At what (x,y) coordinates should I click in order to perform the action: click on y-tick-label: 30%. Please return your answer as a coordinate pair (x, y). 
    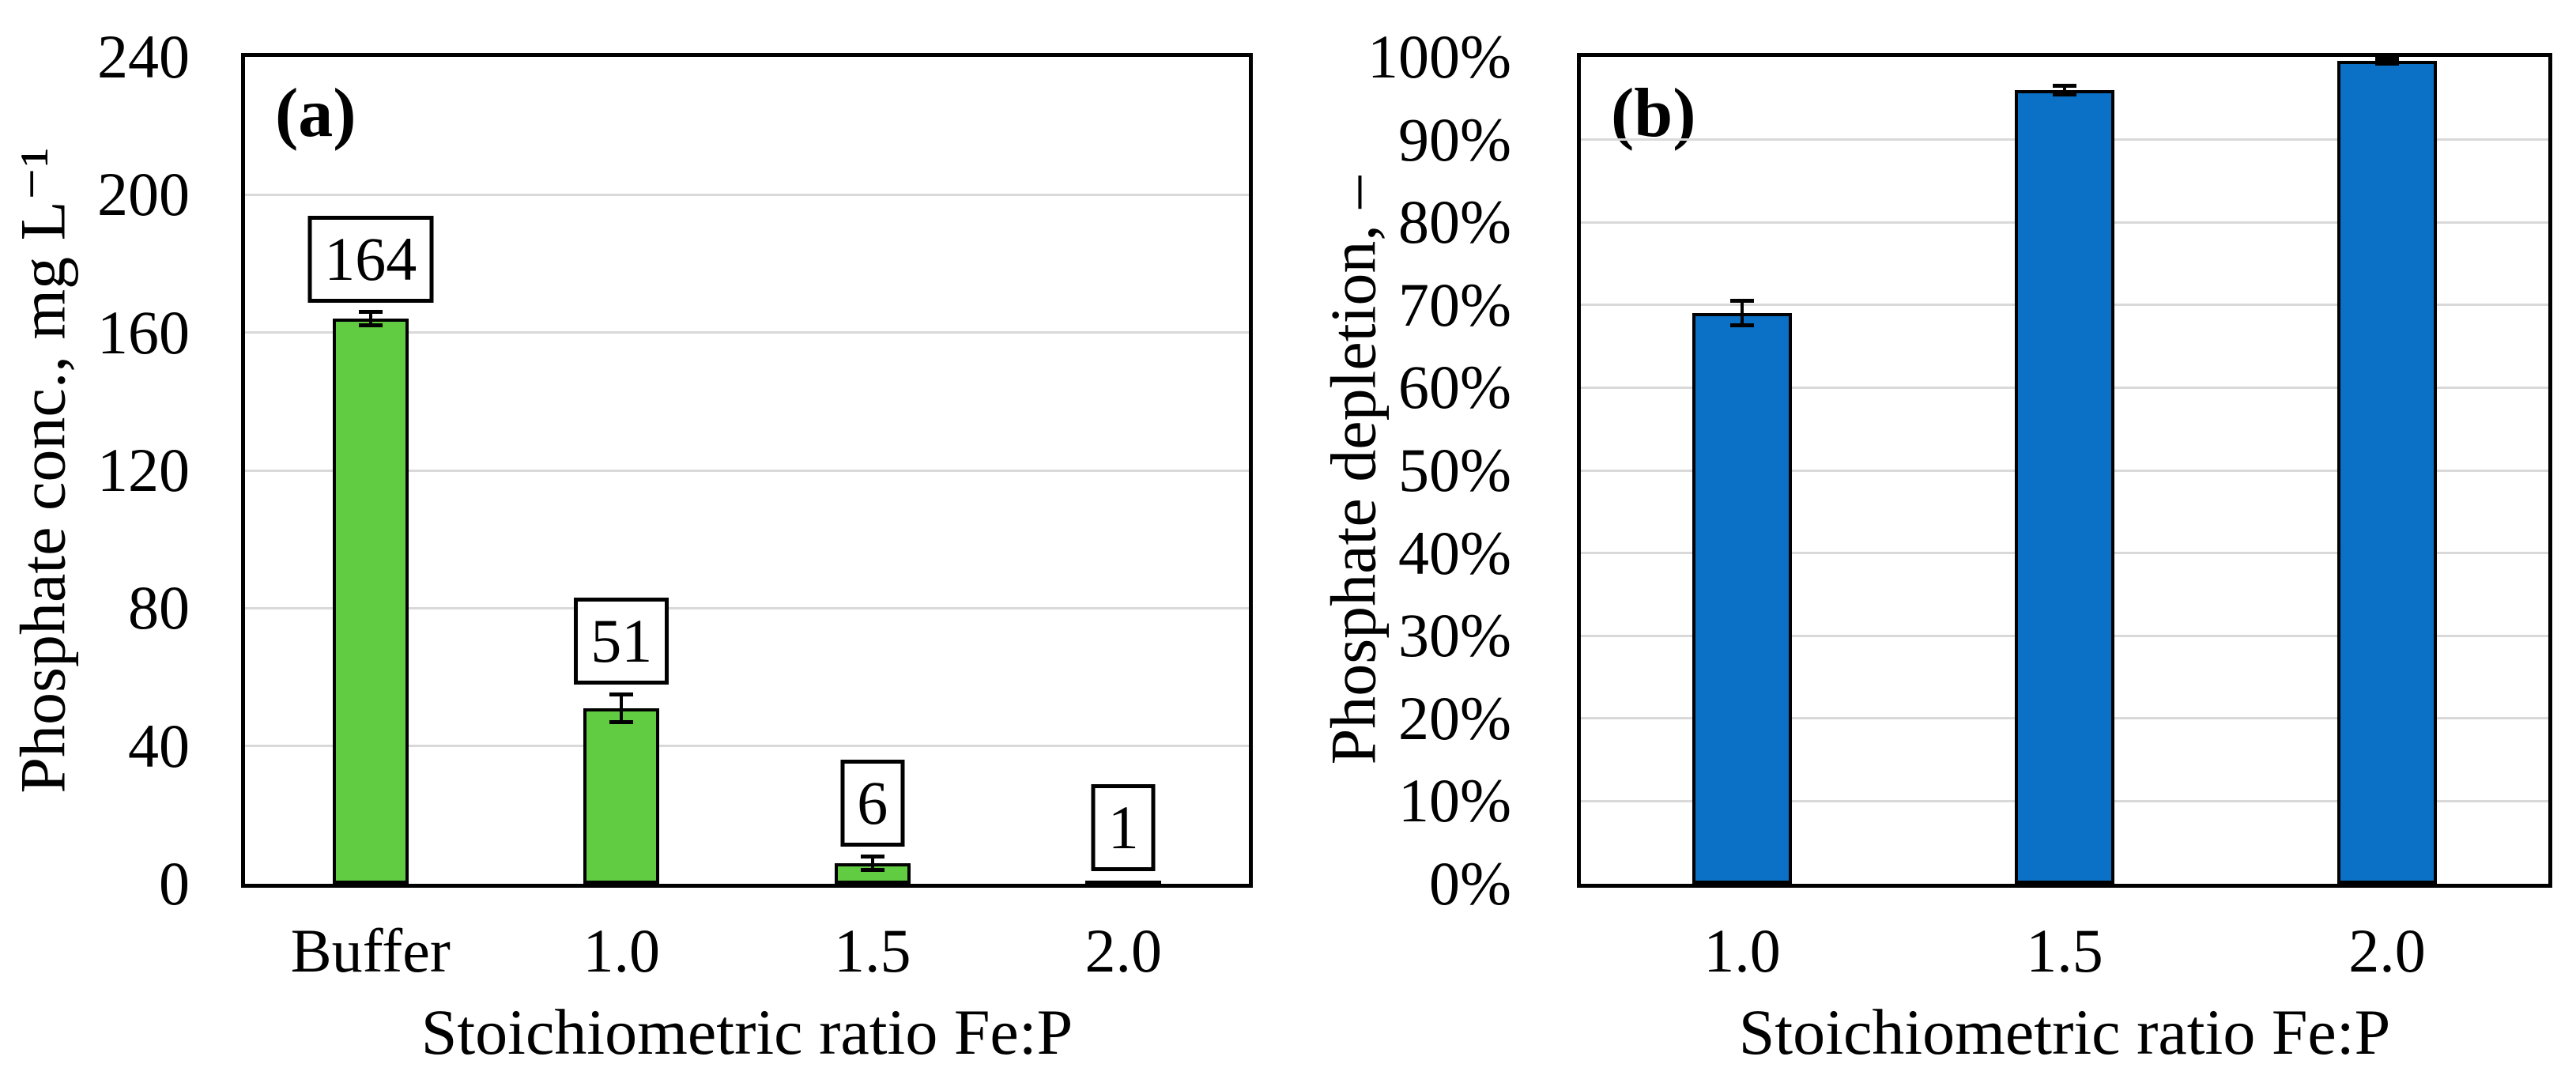
    Looking at the image, I should click on (1454, 635).